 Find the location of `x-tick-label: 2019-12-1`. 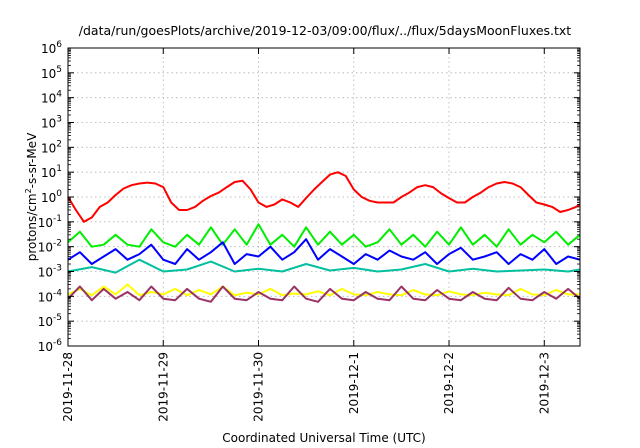

x-tick-label: 2019-12-1 is located at coordinates (354, 383).